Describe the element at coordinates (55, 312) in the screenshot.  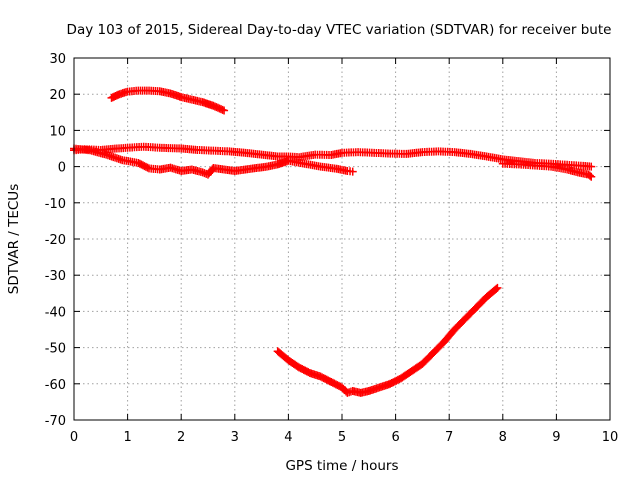
I see `y-tick-label: -40` at that location.